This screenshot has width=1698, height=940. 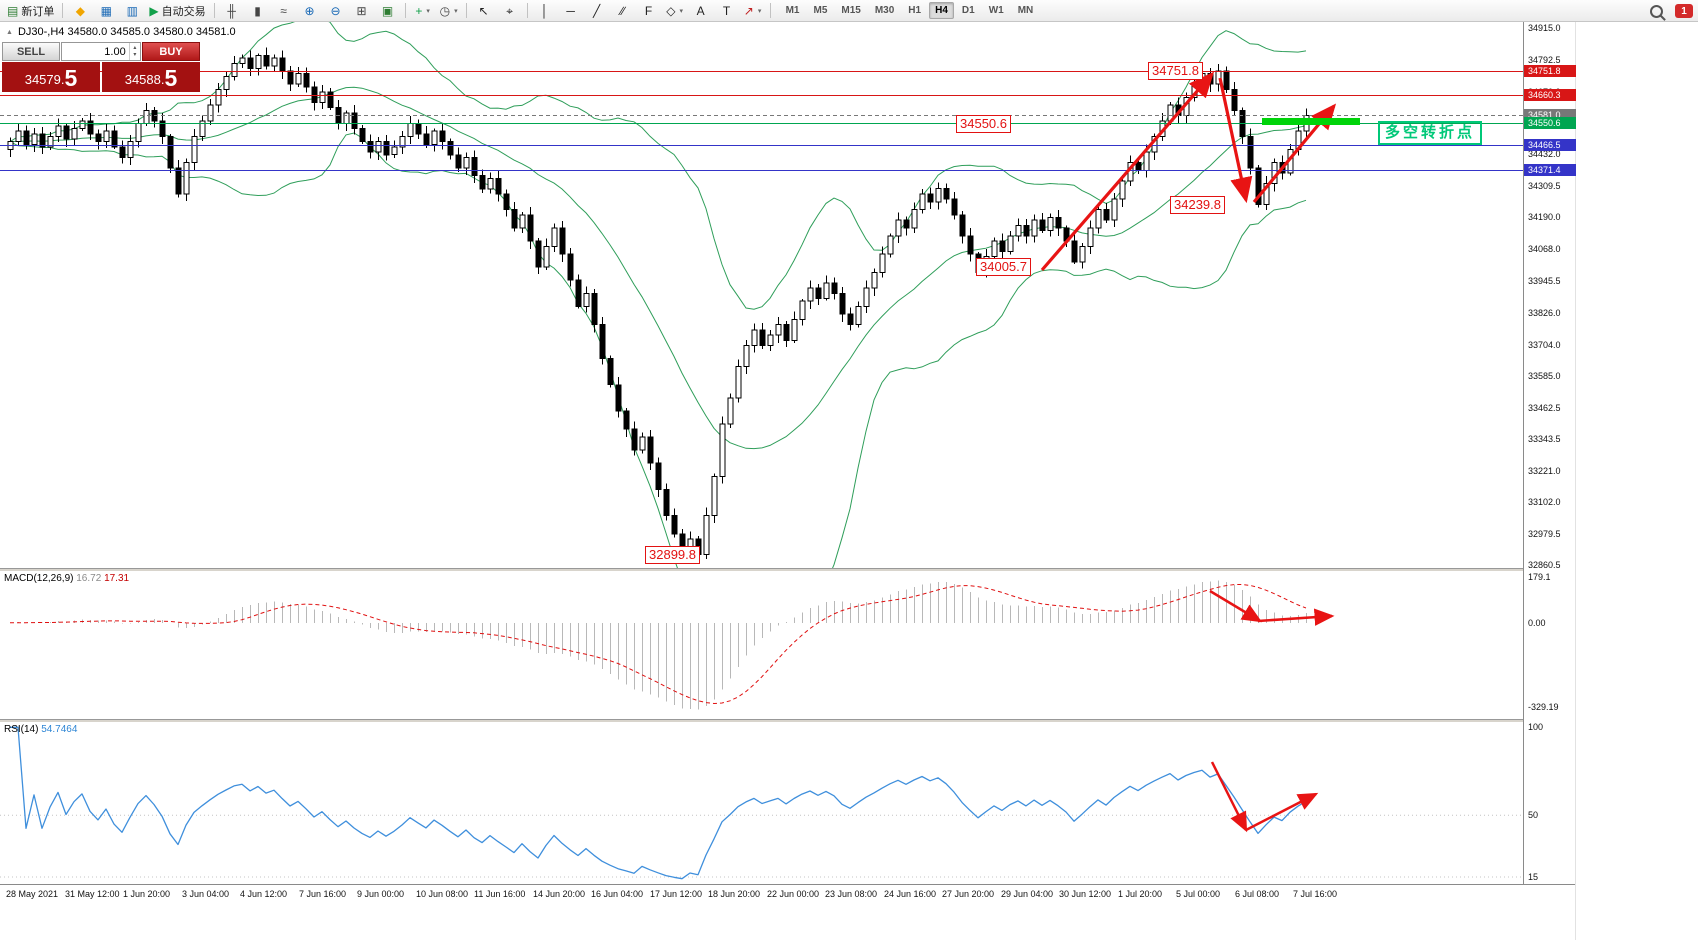 What do you see at coordinates (89, 578) in the screenshot?
I see `macd-value-main: 16.72` at bounding box center [89, 578].